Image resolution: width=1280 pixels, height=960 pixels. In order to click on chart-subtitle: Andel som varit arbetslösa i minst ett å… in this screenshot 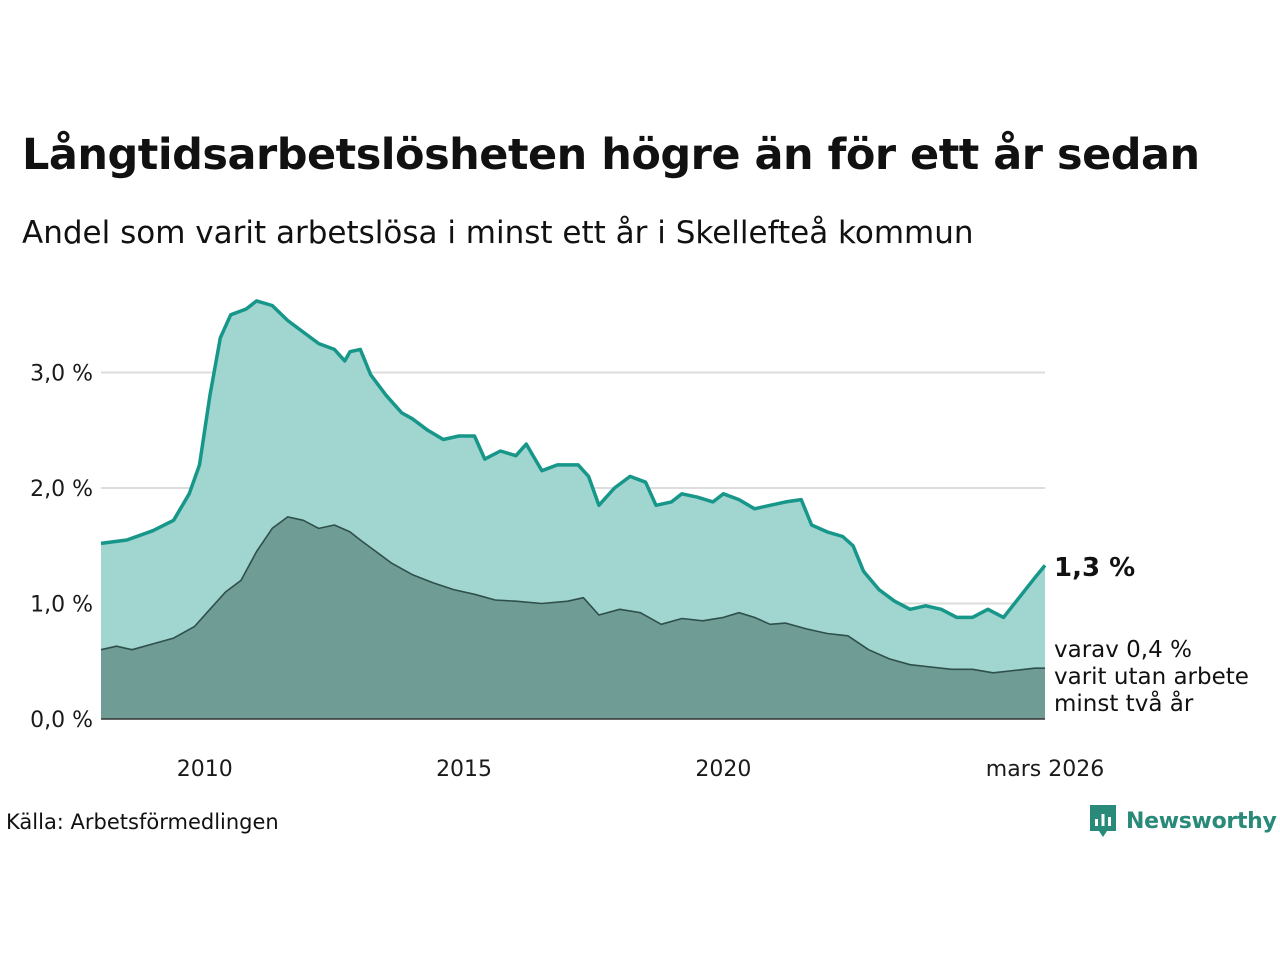, I will do `click(498, 233)`.